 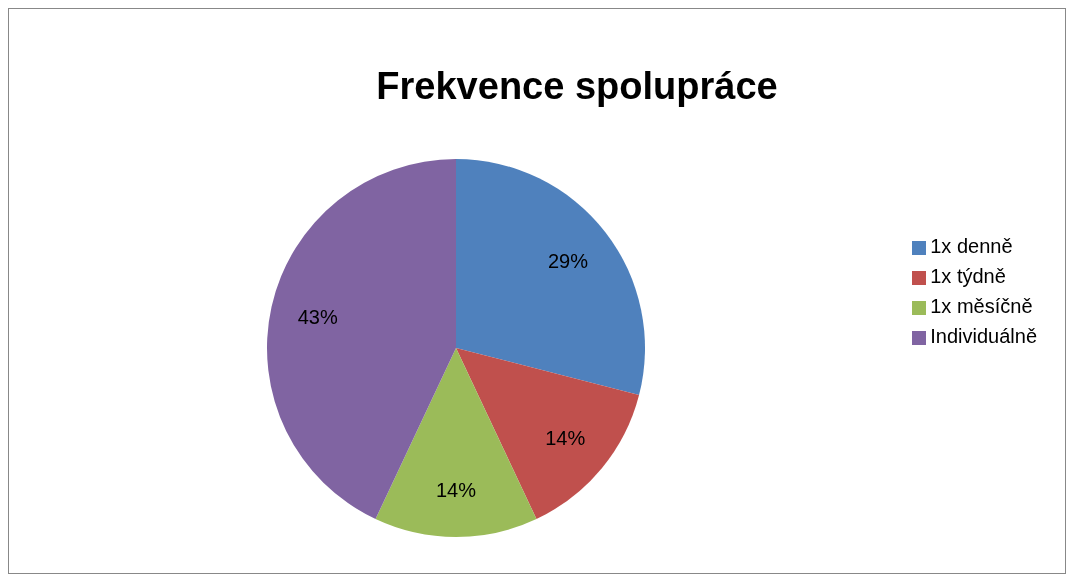 What do you see at coordinates (983, 336) in the screenshot?
I see `legend-label: Individuálně` at bounding box center [983, 336].